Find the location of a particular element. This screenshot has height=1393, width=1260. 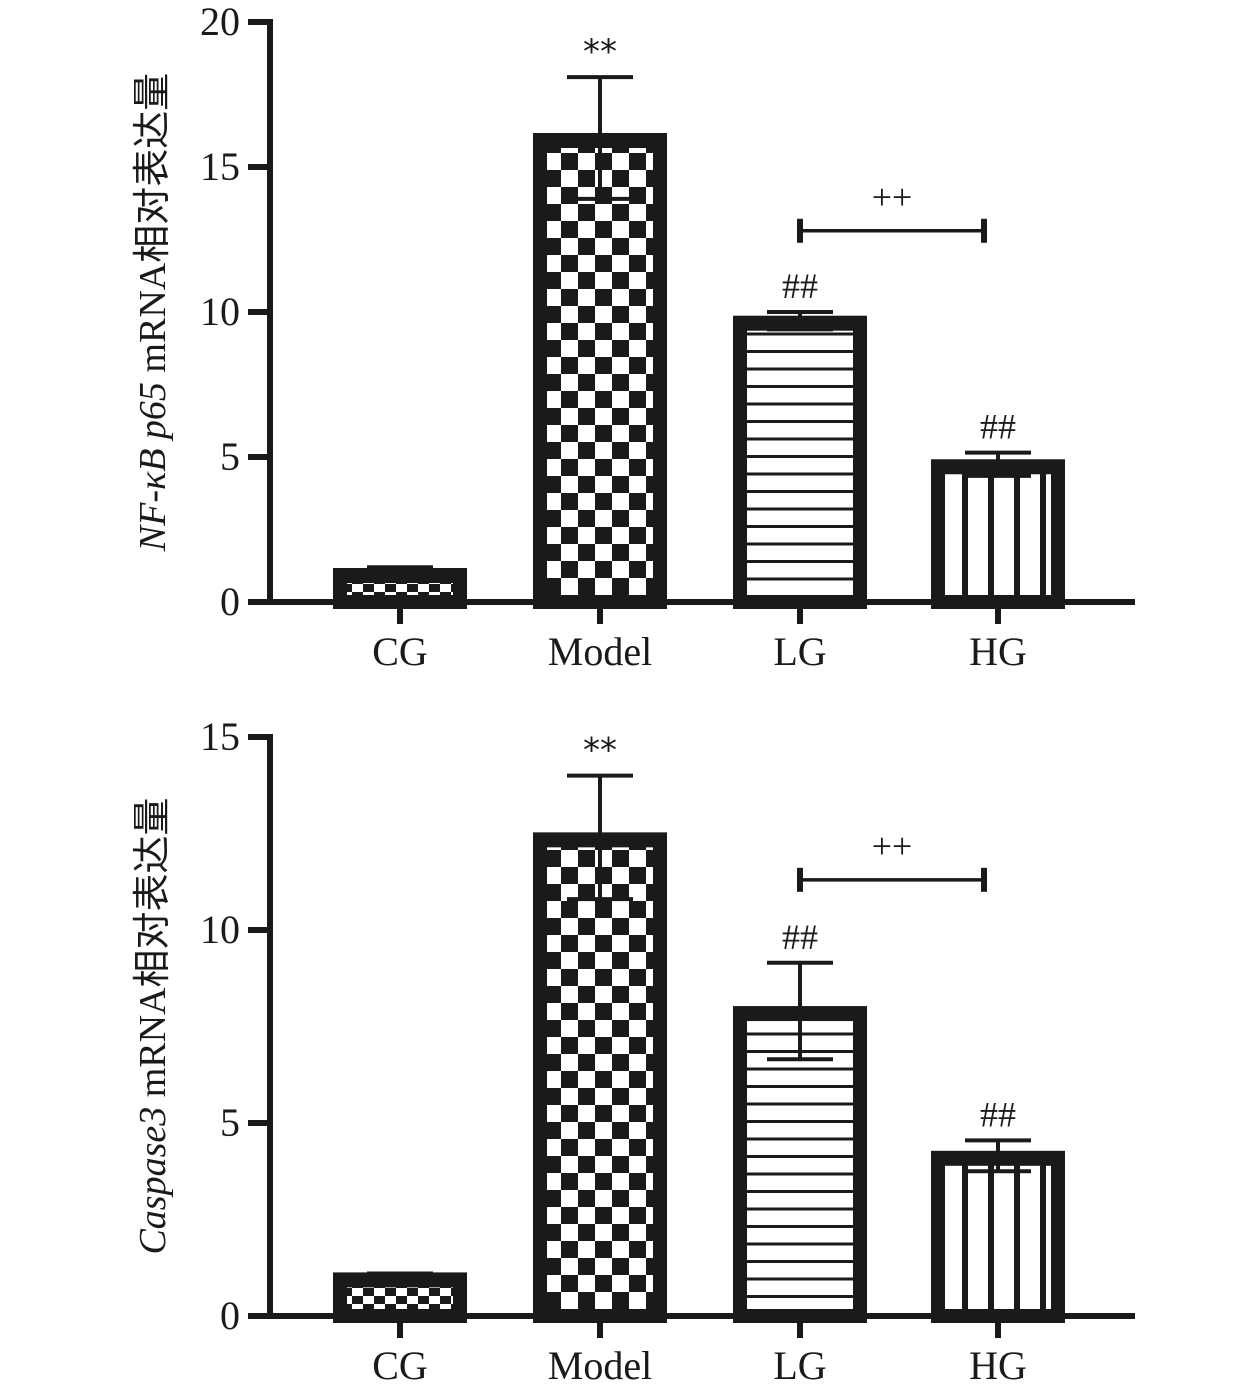

y-axis-title-1: NF-κB p65 mRNA相对表达量 is located at coordinates (153, 312).